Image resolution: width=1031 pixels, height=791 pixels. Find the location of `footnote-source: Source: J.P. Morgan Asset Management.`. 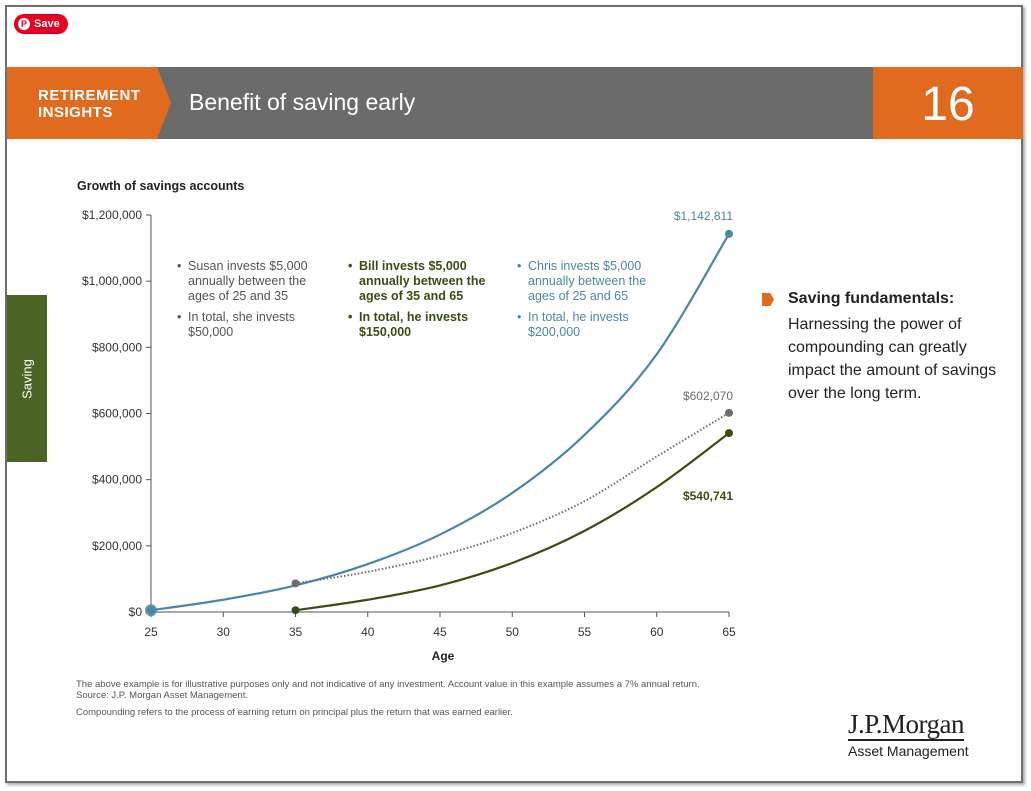

footnote-source: Source: J.P. Morgan Asset Management. is located at coordinates (162, 695).